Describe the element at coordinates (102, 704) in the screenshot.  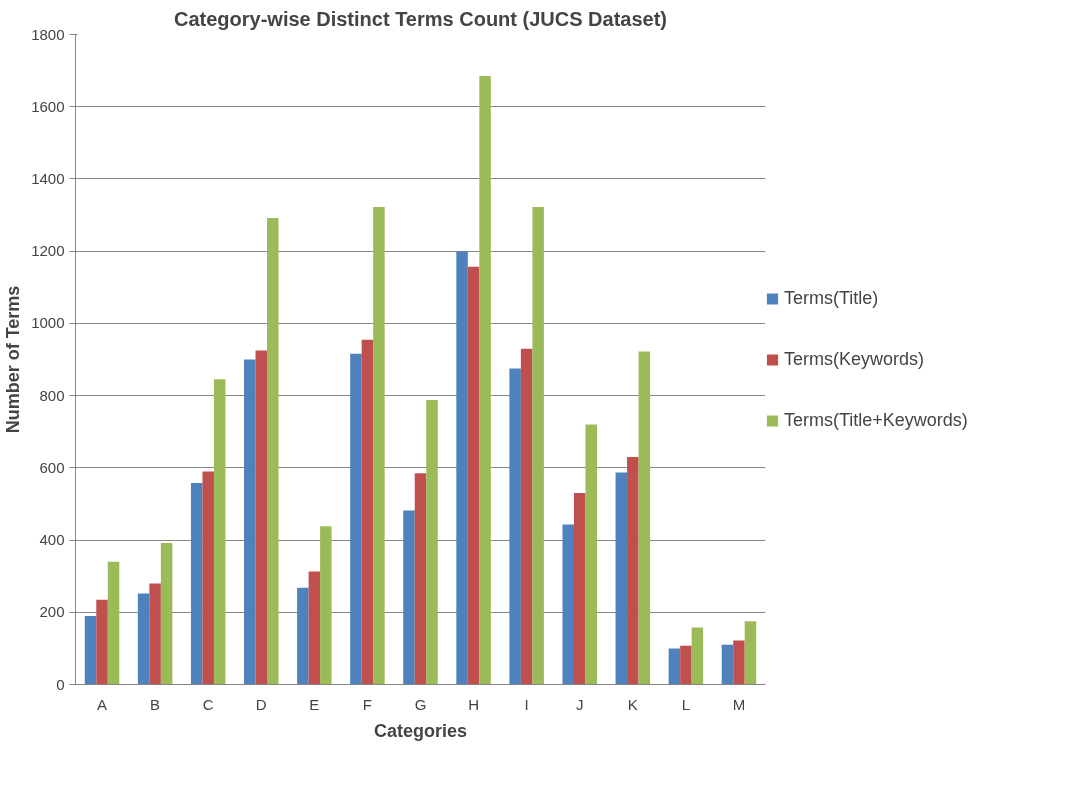
I see `x-tick-label: A` at that location.